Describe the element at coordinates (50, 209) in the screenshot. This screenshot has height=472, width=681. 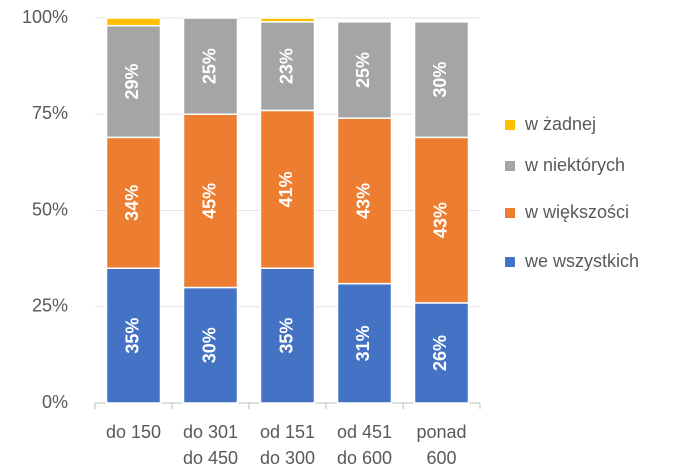
I see `y-tick-label: 50%` at that location.